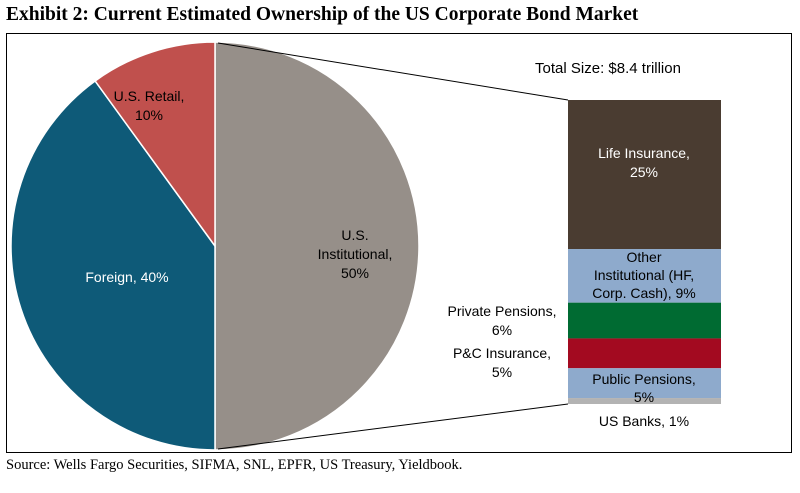 Image resolution: width=800 pixels, height=493 pixels. I want to click on connector-top, so click(393, 71).